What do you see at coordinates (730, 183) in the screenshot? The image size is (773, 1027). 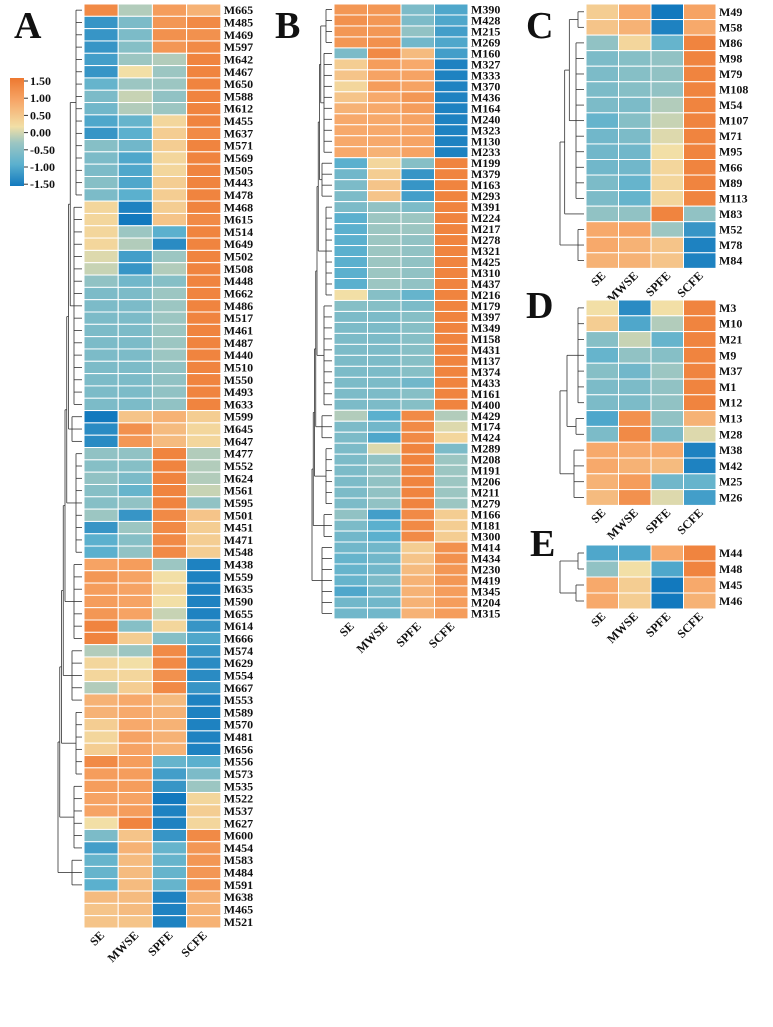 I see `row-label: M89` at bounding box center [730, 183].